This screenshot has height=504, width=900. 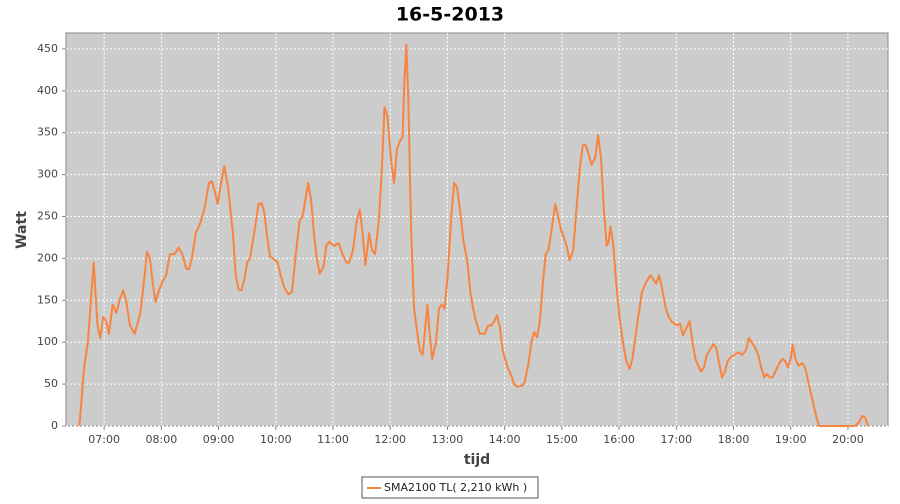 I want to click on legend-box, so click(x=450, y=487).